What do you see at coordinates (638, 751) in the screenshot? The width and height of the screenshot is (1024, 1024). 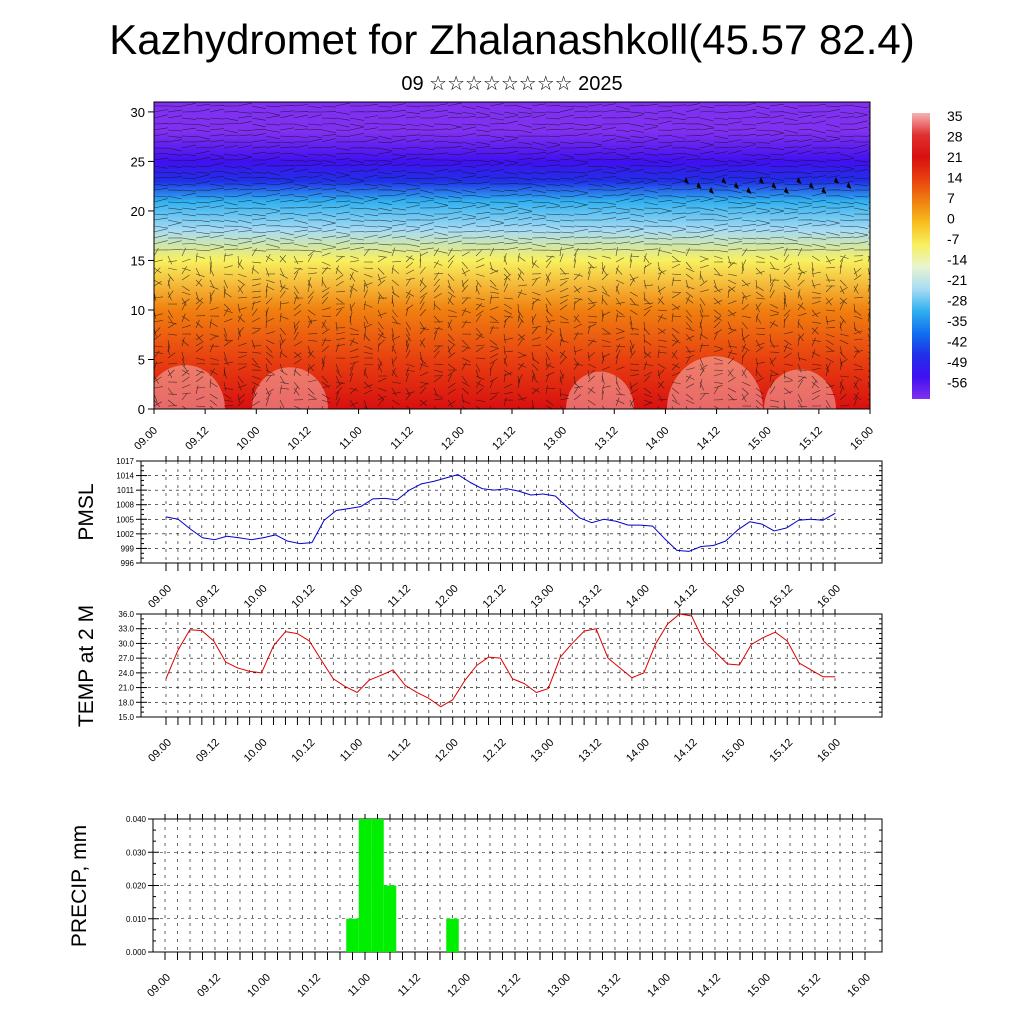 I see `x-tick-label: 14.00` at bounding box center [638, 751].